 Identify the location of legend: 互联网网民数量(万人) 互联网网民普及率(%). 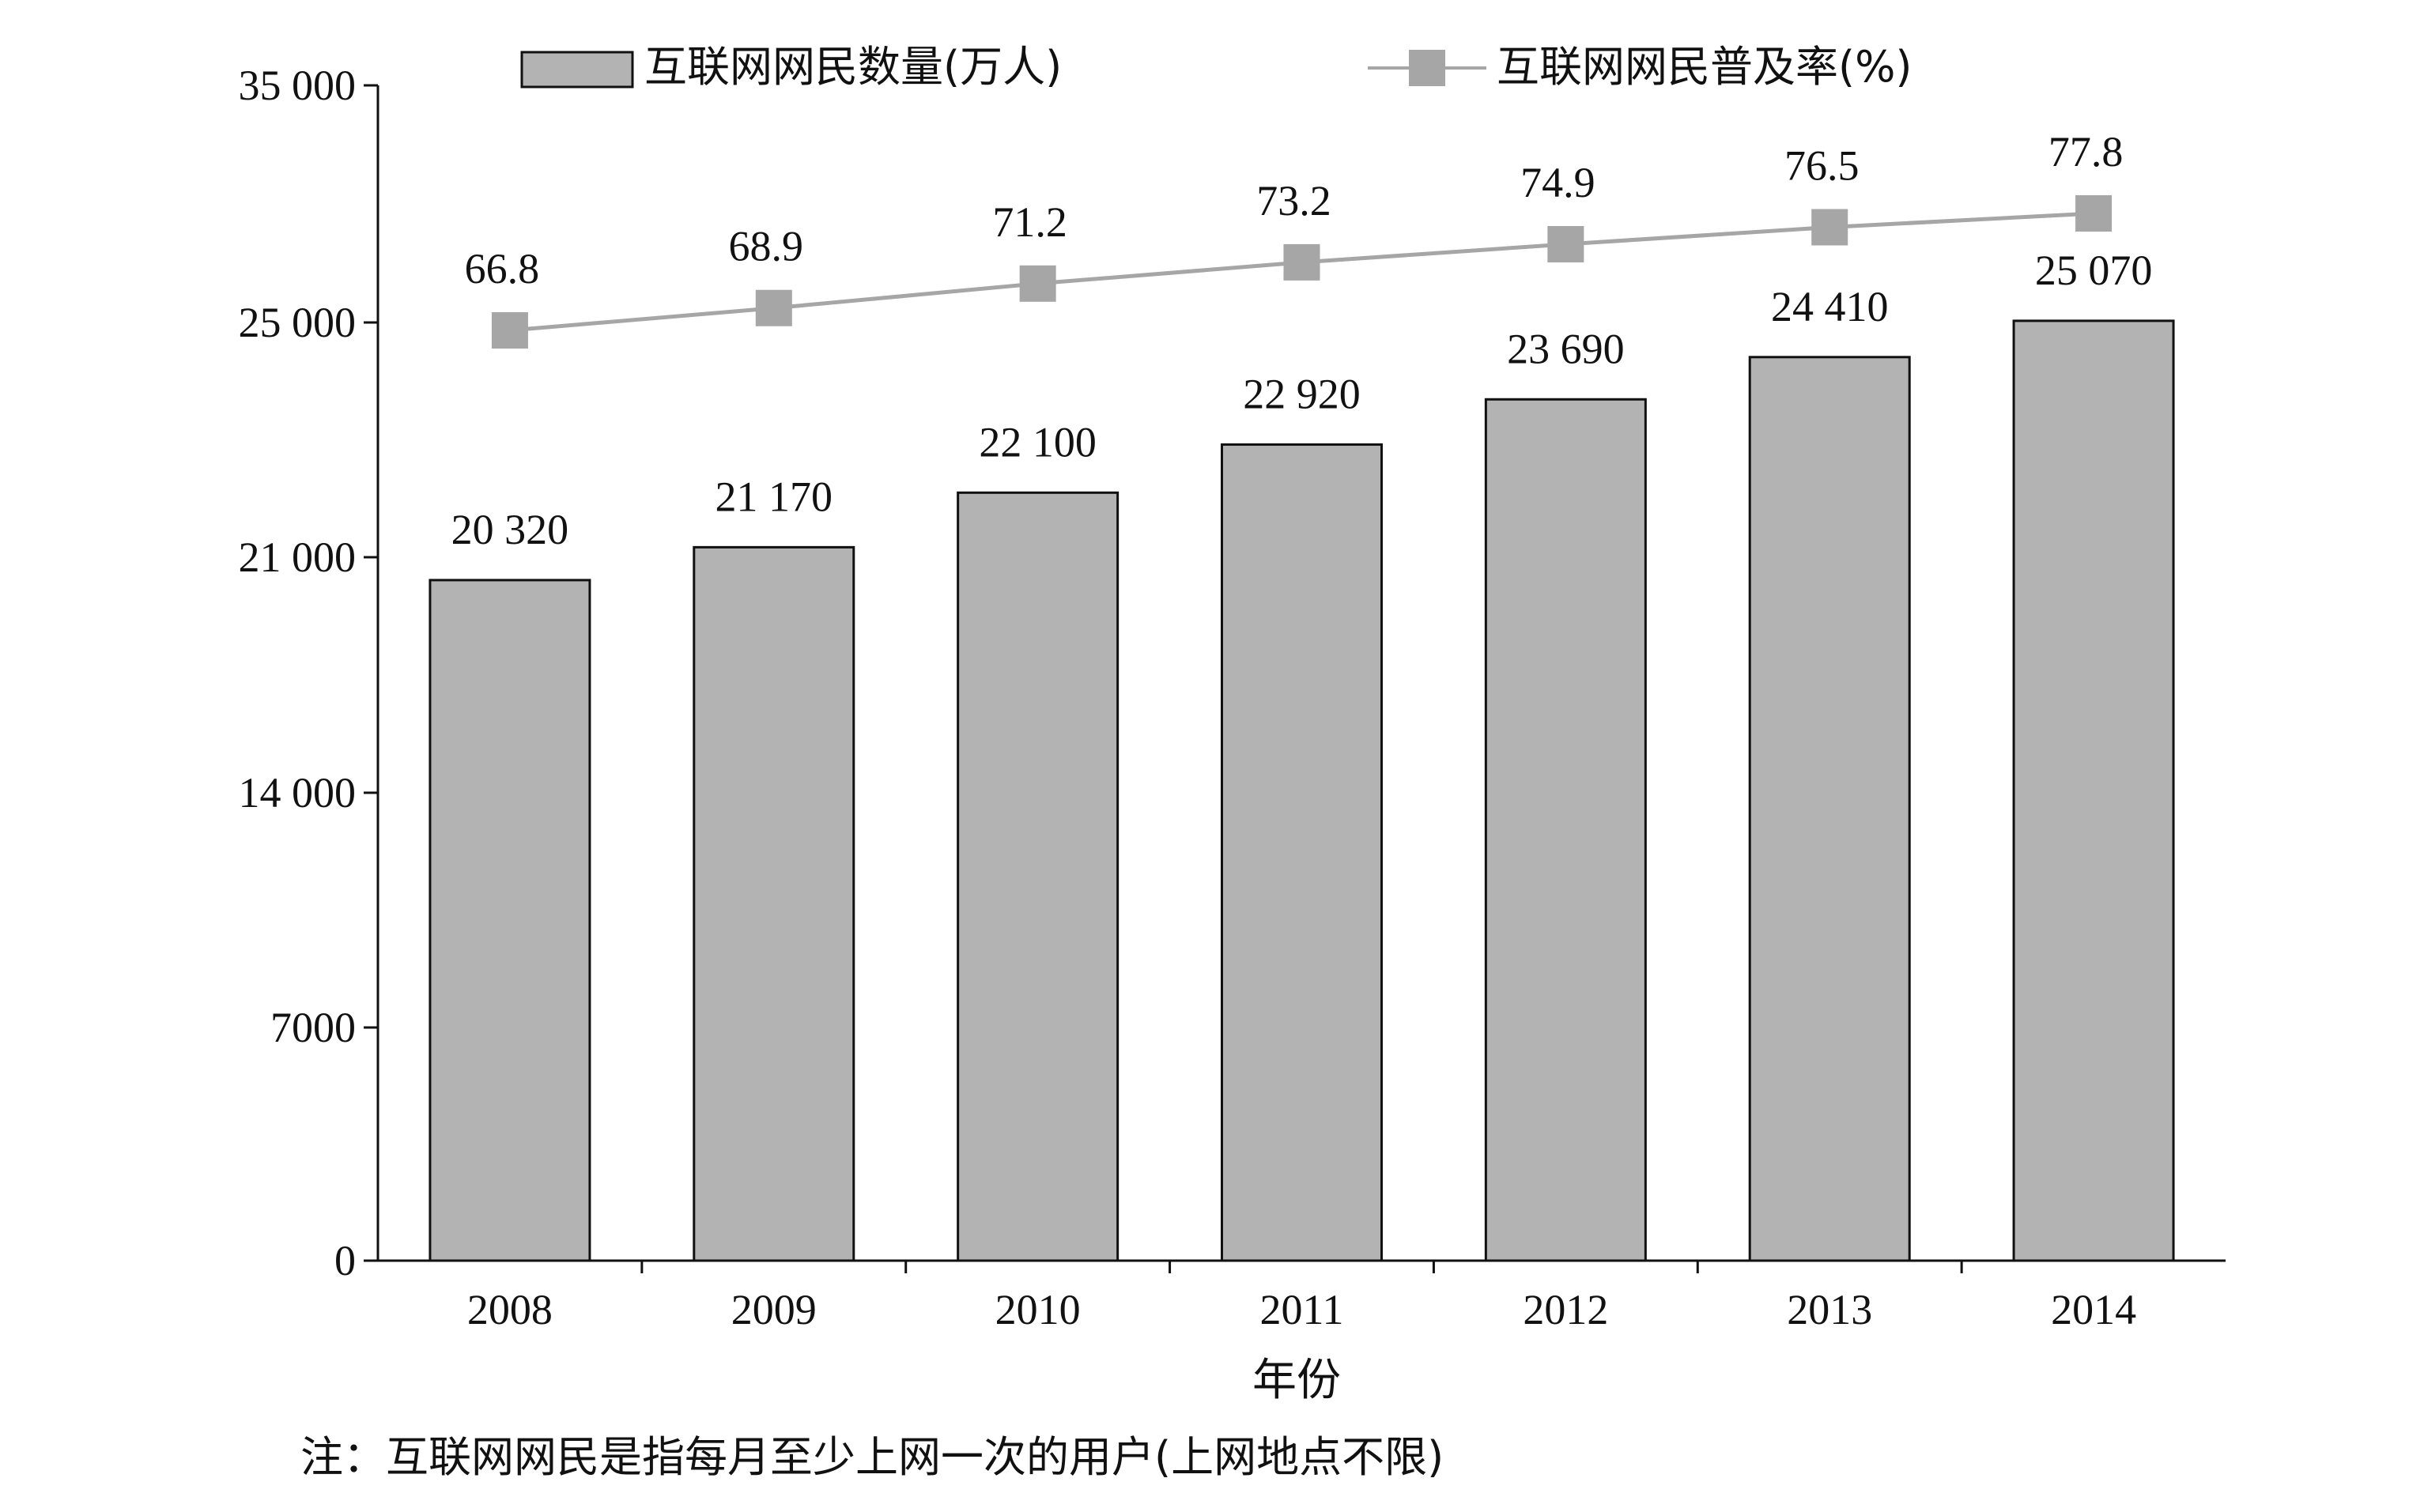
(1216, 67).